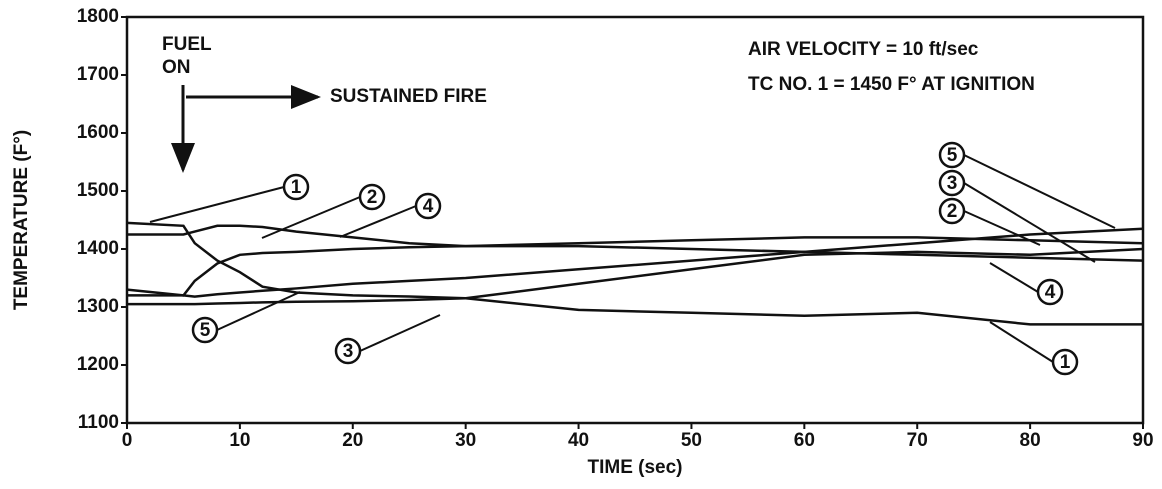 This screenshot has width=1162, height=489. What do you see at coordinates (127, 440) in the screenshot?
I see `x-tick-label: 0` at bounding box center [127, 440].